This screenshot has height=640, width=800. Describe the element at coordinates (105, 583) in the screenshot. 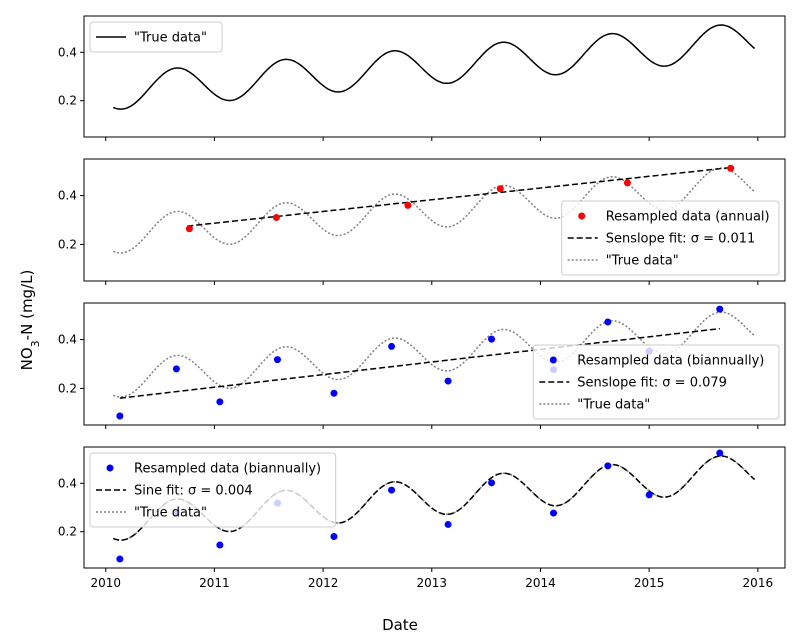

I see `x-tick-label: 2010` at that location.